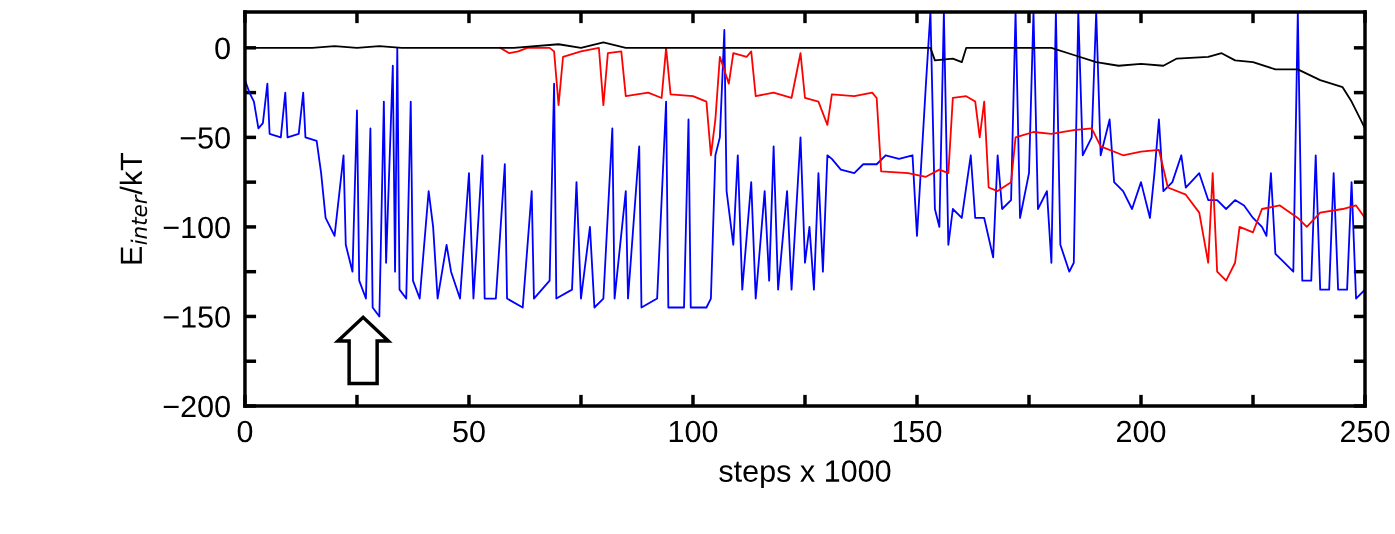 The height and width of the screenshot is (534, 1395). I want to click on x-axis-title: steps x 1000, so click(805, 474).